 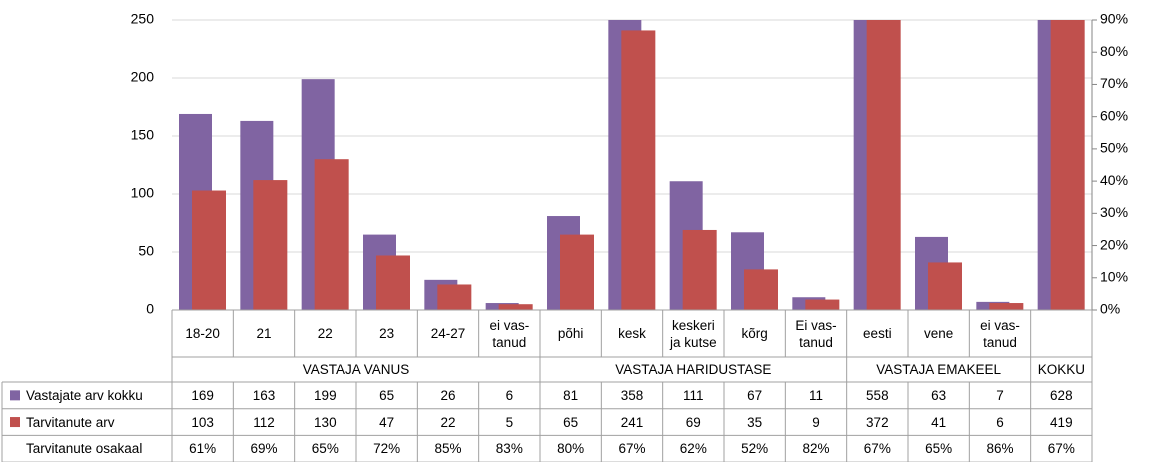 What do you see at coordinates (150, 309) in the screenshot?
I see `y-tick-label: 0` at bounding box center [150, 309].